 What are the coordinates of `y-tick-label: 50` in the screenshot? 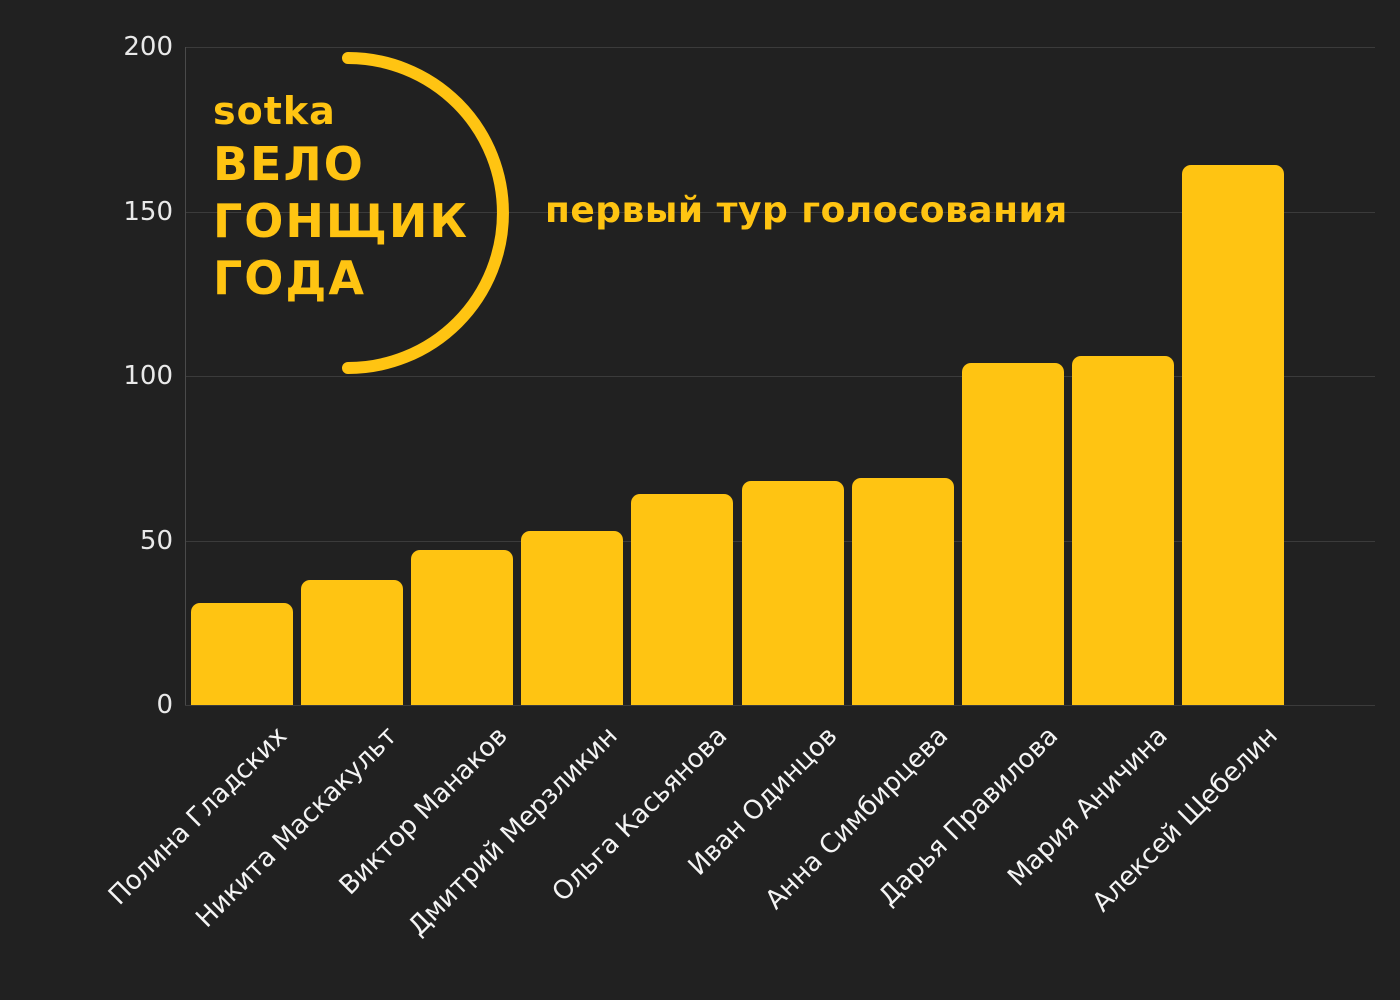 It's located at (156, 541).